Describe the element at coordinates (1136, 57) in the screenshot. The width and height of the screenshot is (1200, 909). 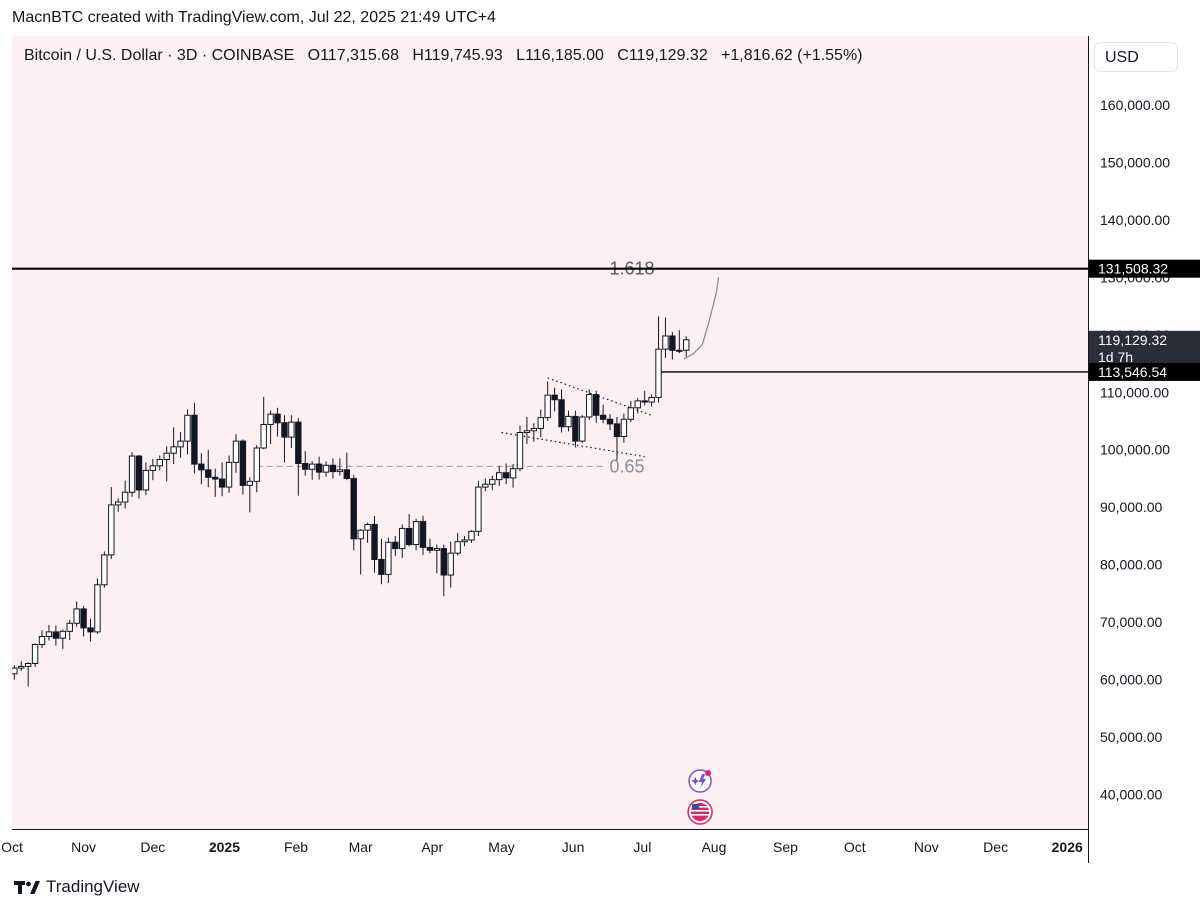
I see `currency-button: USD` at that location.